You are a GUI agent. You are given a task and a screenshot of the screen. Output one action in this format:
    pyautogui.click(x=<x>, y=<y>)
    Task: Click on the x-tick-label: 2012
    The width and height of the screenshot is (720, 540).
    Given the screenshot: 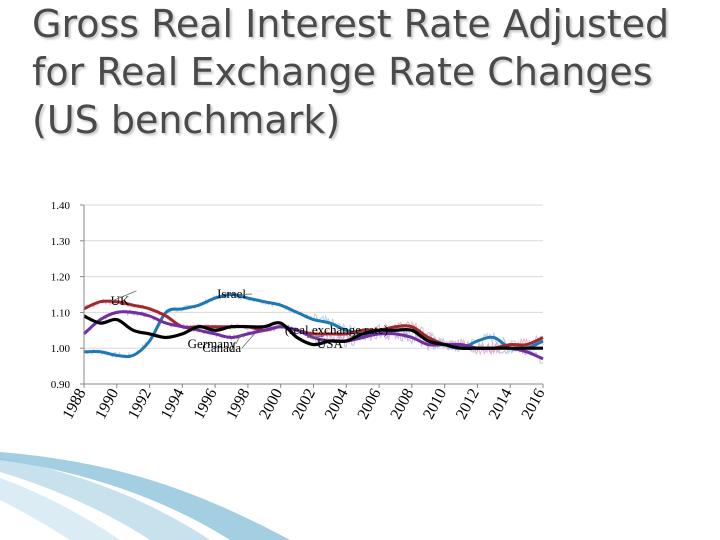 What is the action you would take?
    pyautogui.click(x=468, y=404)
    